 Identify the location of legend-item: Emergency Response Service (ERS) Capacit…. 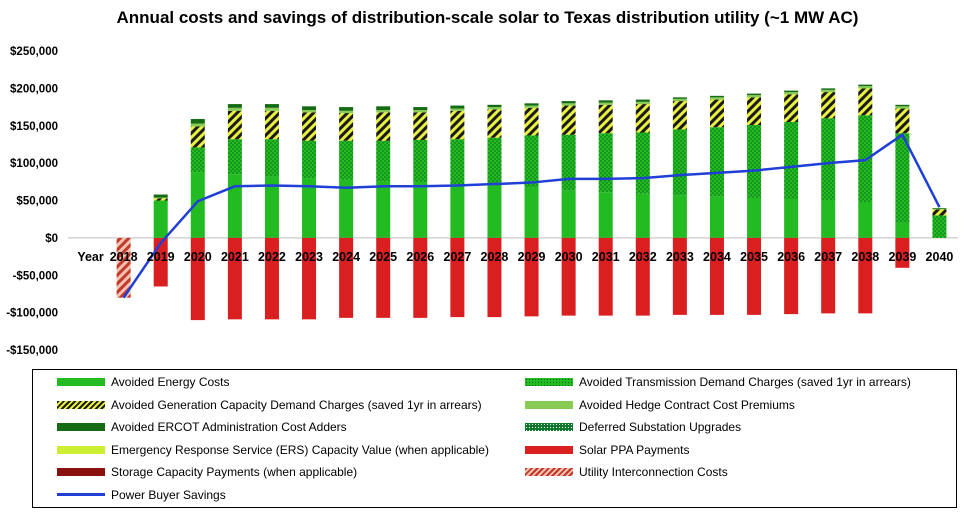
(273, 450).